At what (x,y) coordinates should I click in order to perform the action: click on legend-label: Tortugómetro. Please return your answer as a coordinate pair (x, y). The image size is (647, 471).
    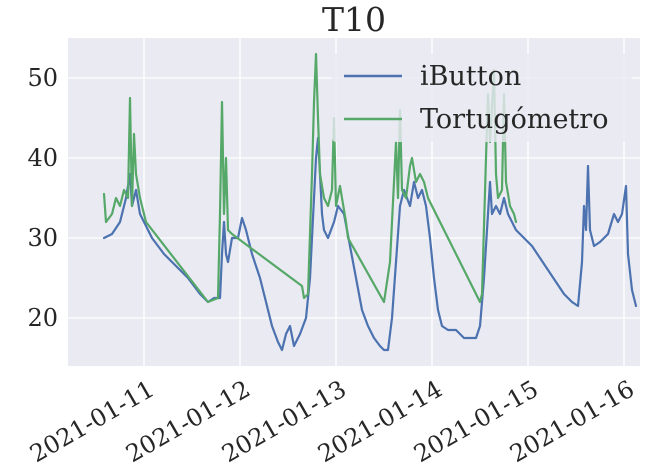
    Looking at the image, I should click on (514, 119).